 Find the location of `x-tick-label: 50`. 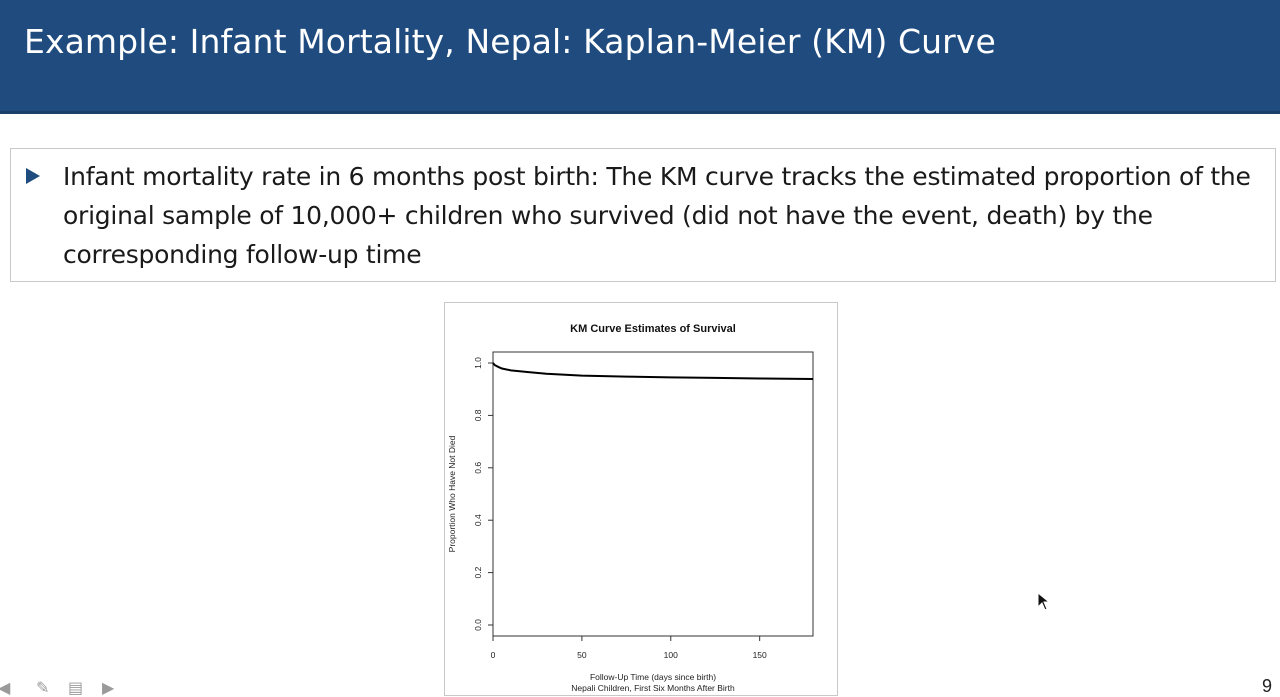

x-tick-label: 50 is located at coordinates (582, 655).